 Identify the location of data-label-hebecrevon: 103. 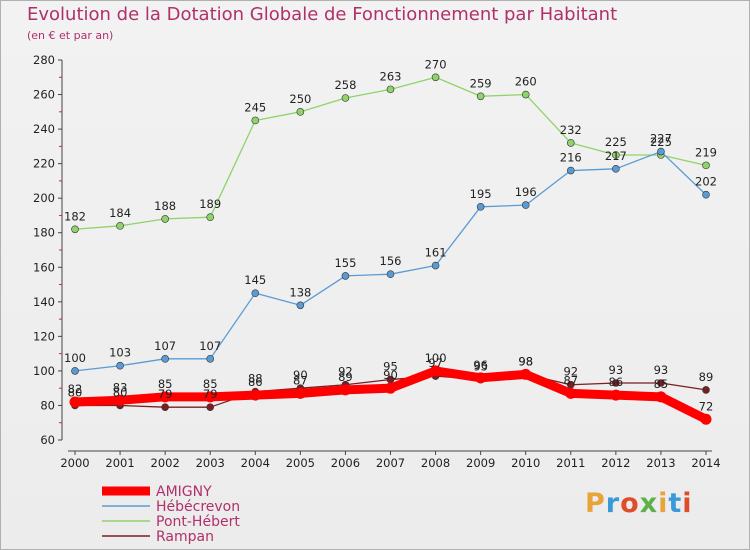
(120, 353).